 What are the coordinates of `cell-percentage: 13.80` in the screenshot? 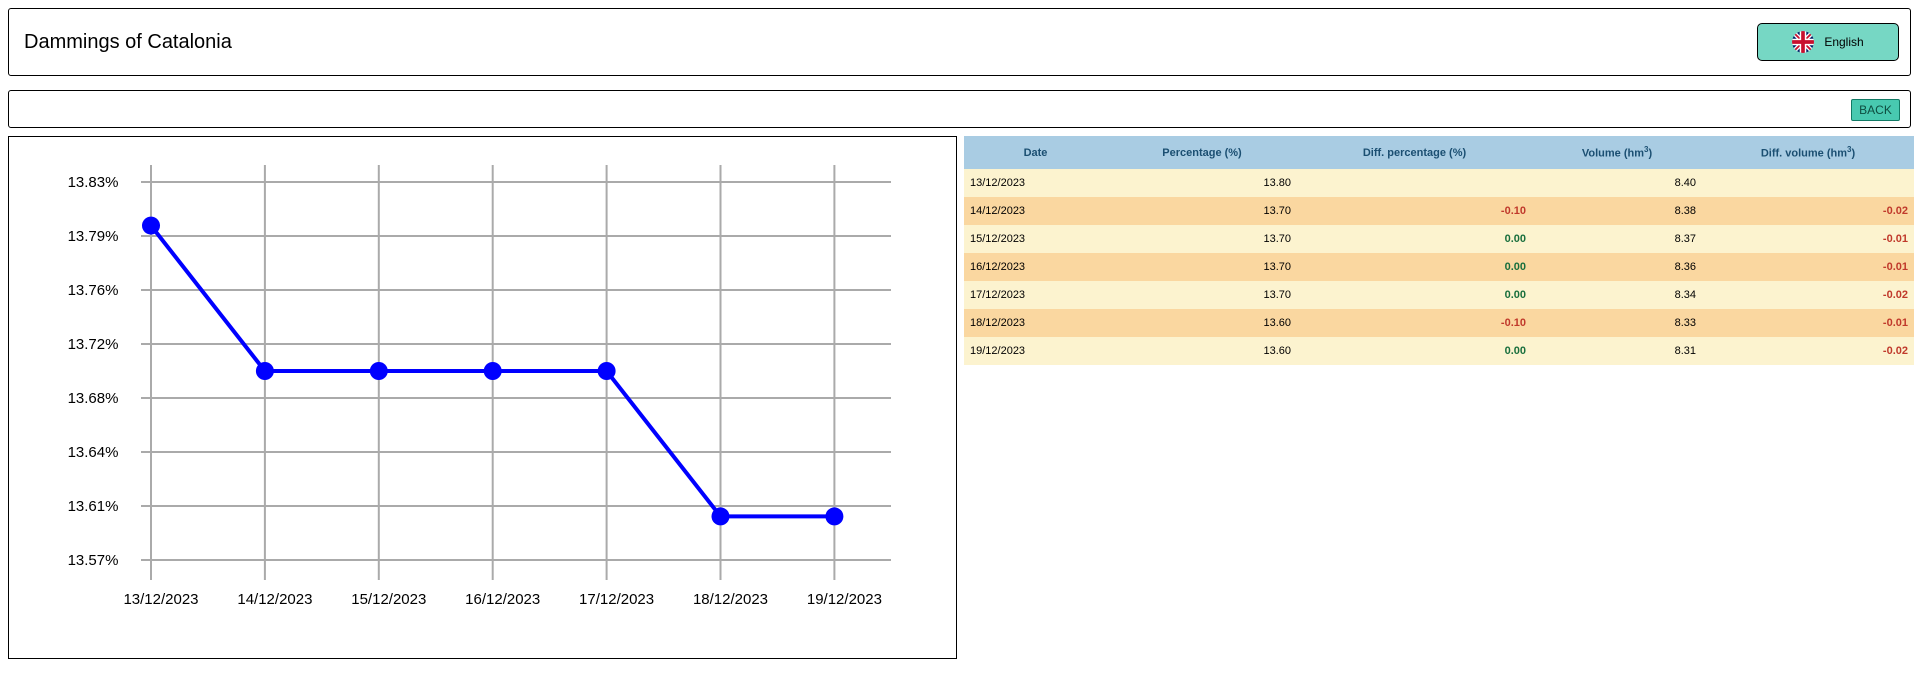 It's located at (1277, 183).